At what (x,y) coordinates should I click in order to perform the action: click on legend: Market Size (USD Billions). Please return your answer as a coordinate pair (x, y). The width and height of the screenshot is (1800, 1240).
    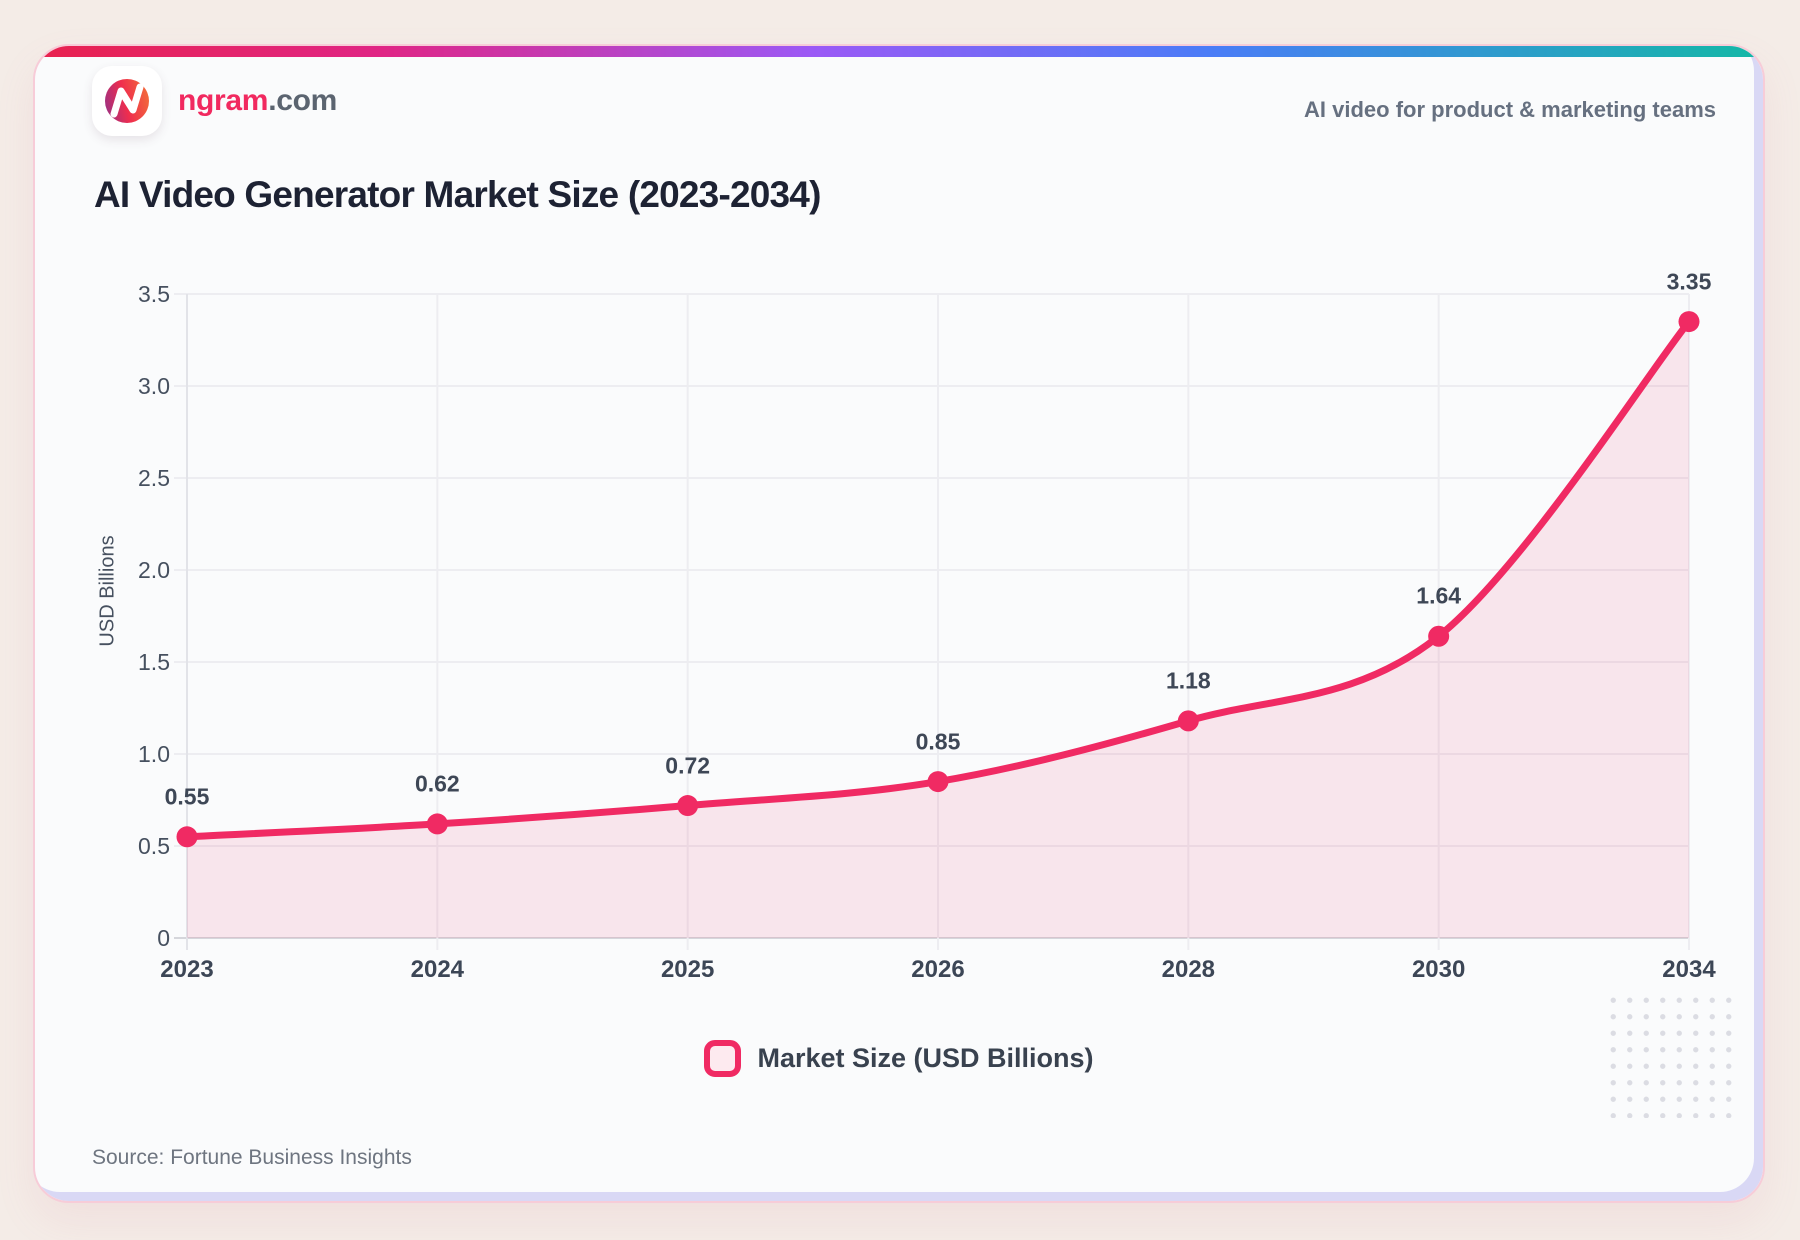
    Looking at the image, I should click on (899, 1058).